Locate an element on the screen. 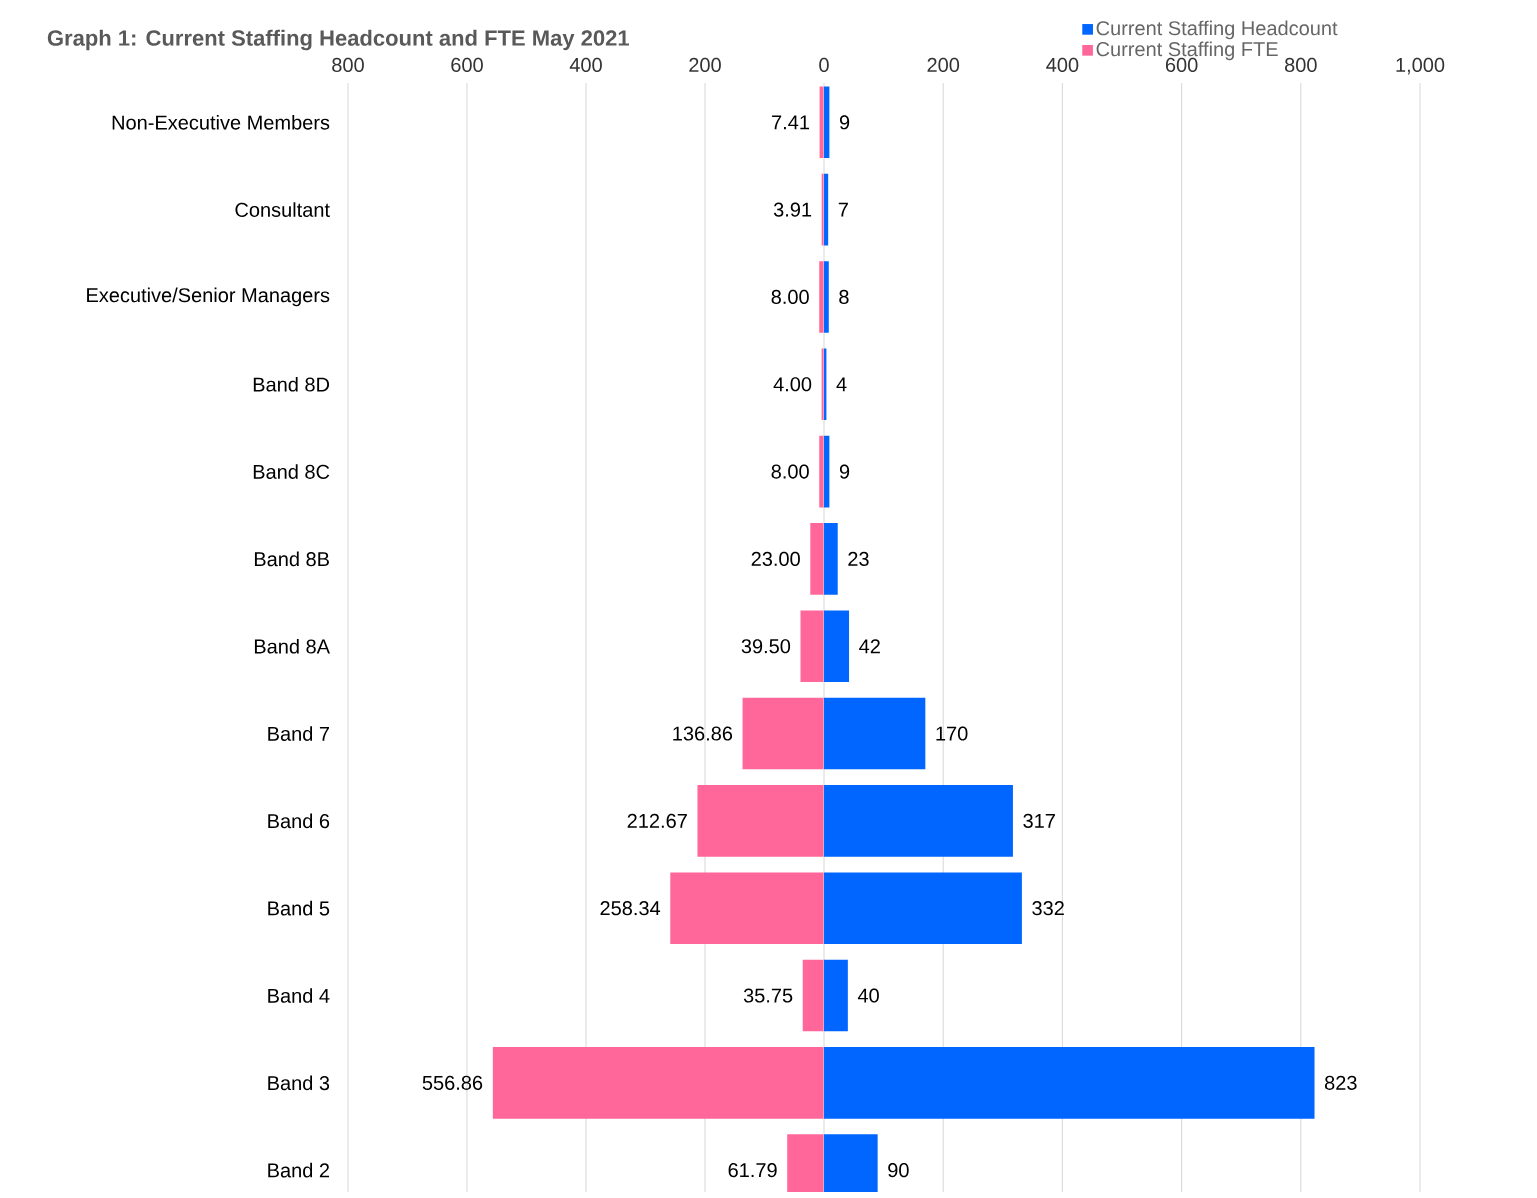 The image size is (1537, 1198). y-tick-label: Band 8A is located at coordinates (292, 646).